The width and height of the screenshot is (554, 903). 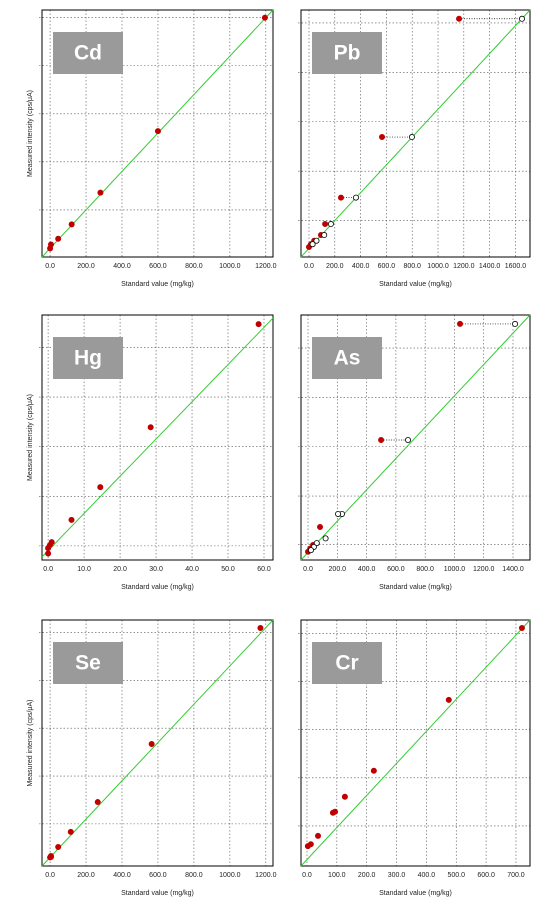 What do you see at coordinates (516, 266) in the screenshot?
I see `x-tick-label: 1600.0` at bounding box center [516, 266].